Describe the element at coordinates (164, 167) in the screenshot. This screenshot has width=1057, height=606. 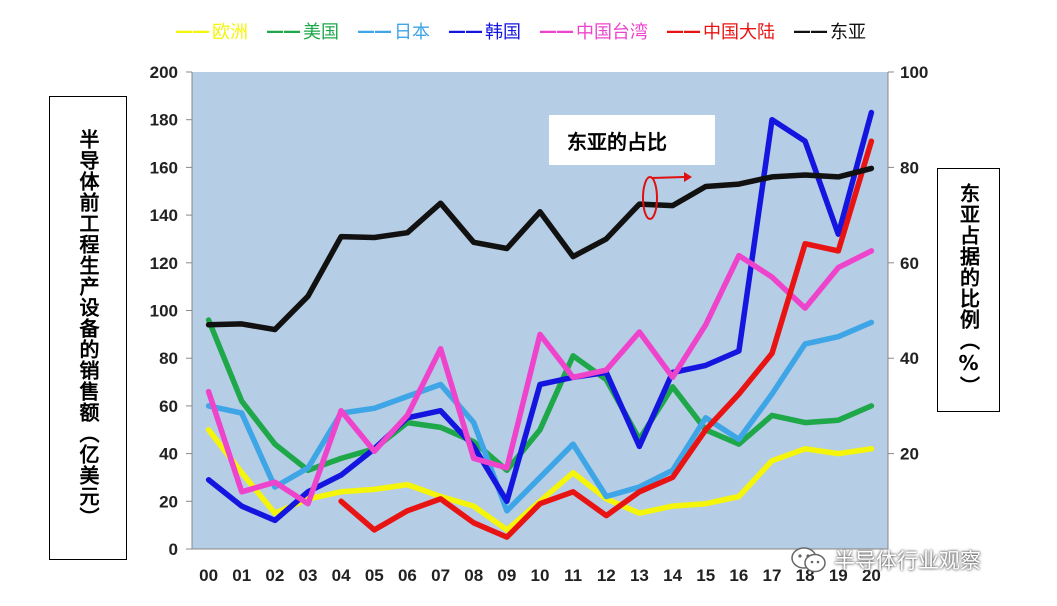
I see `y-tick-left: 160` at that location.